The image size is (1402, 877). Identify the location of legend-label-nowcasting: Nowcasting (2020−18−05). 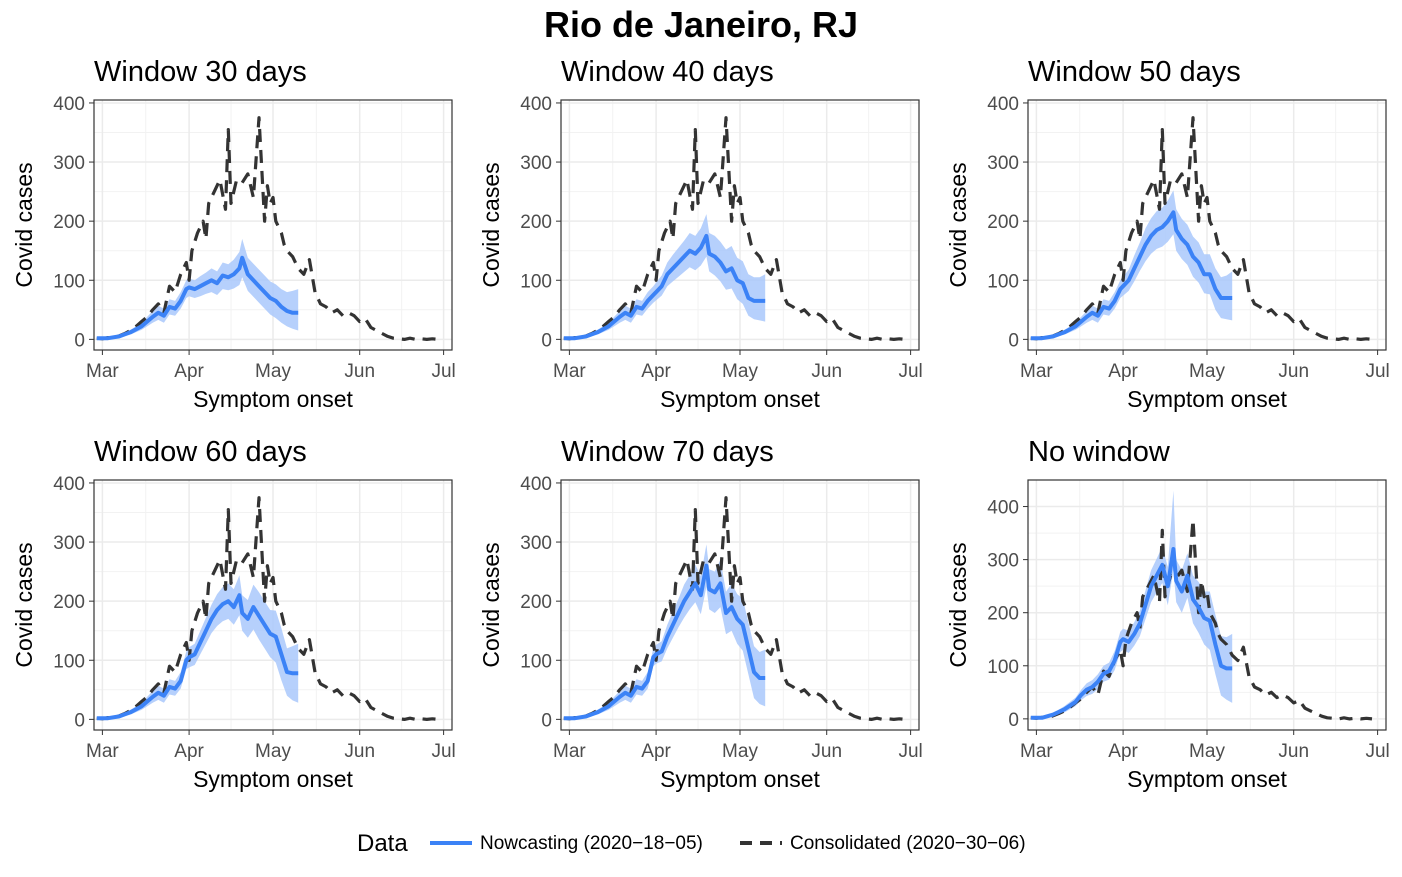
(591, 843).